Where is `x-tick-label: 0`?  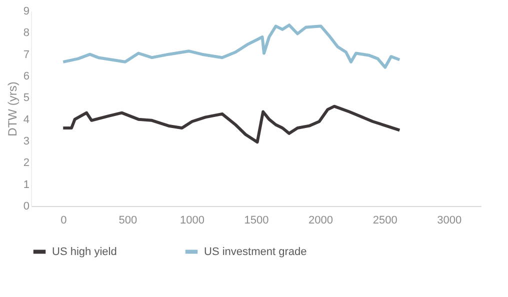
x-tick-label: 0 is located at coordinates (63, 220).